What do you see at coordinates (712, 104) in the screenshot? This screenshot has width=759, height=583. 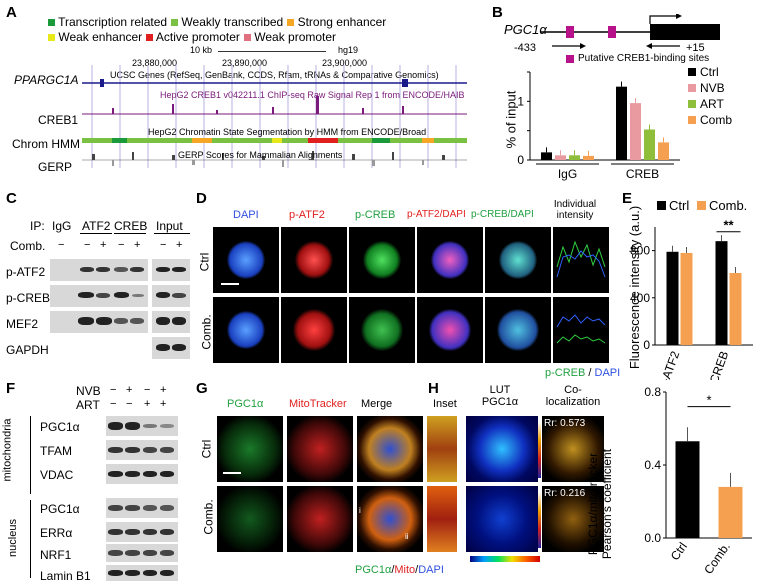 I see `b-legend-label: ART` at bounding box center [712, 104].